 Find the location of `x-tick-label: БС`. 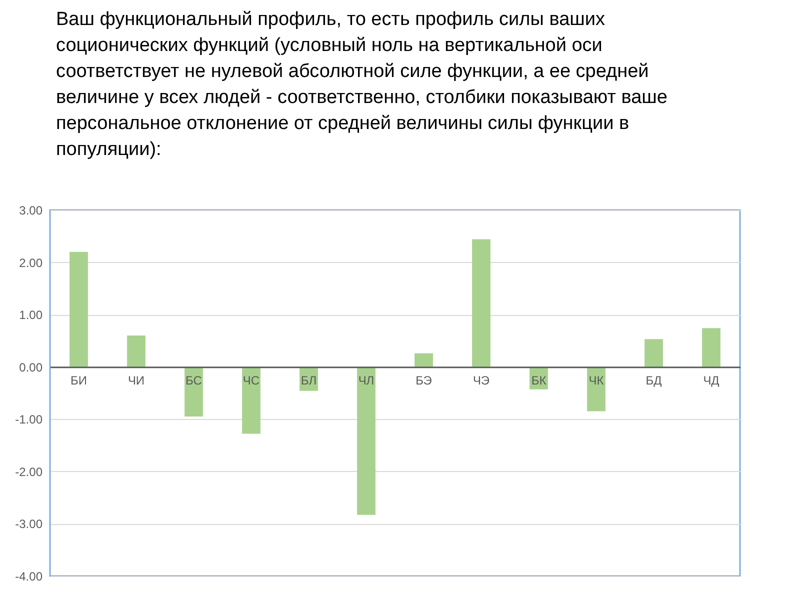

x-tick-label: БС is located at coordinates (194, 380).